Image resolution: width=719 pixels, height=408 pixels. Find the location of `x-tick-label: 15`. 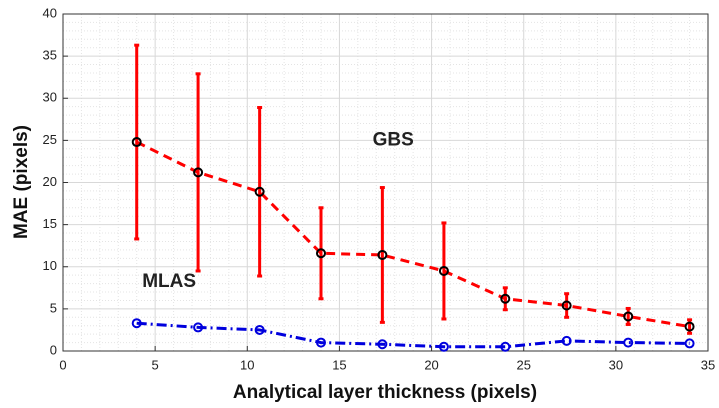

x-tick-label: 15 is located at coordinates (339, 364).